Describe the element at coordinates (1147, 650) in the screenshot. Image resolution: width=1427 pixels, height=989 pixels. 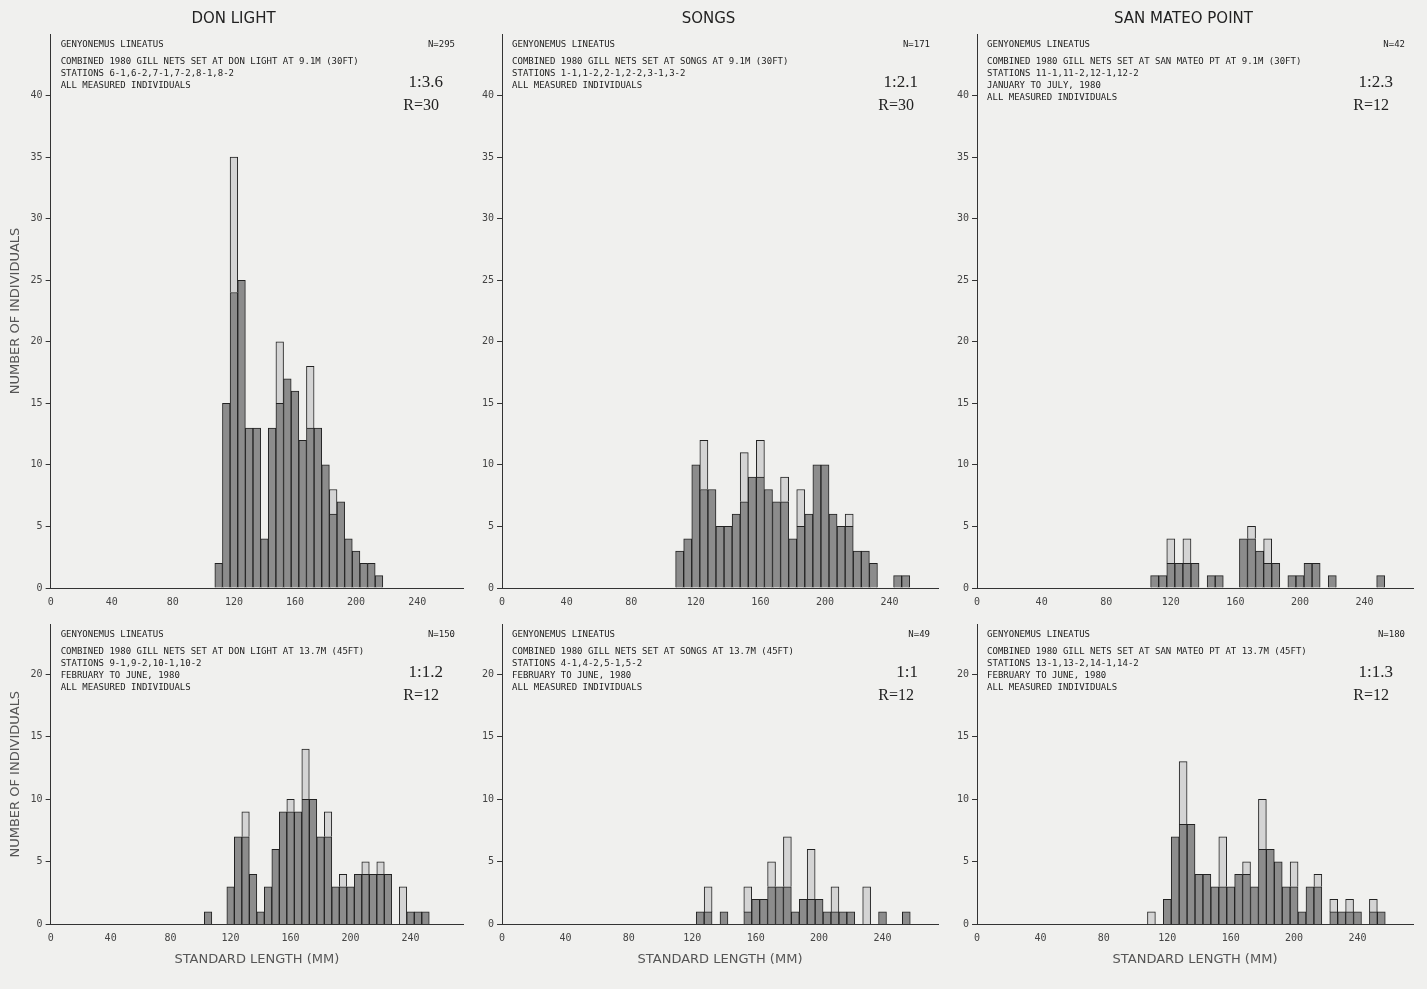
I see `annotation: COMBINED 1980 GILL NETS SET AT SAN MATEO PT AT 13.7M (45FT)` at that location.